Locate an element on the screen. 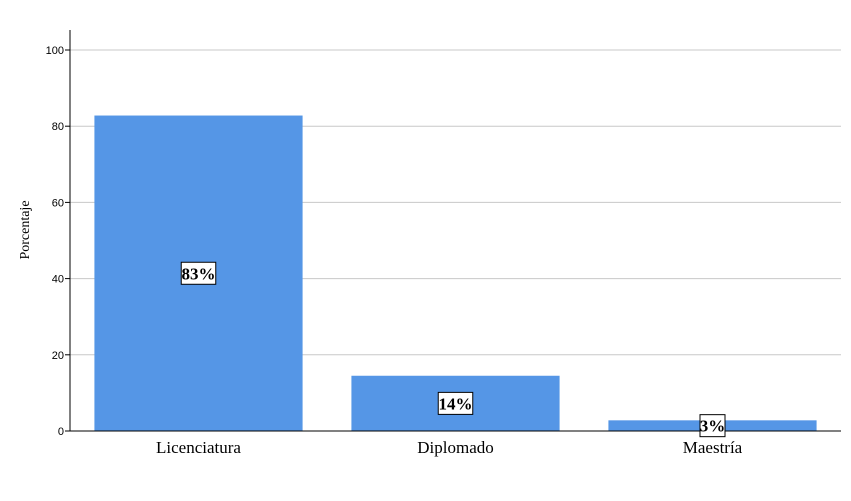 Image resolution: width=851 pixels, height=501 pixels. x-category-labels: Licenciatura Diplomado Maestría is located at coordinates (449, 447).